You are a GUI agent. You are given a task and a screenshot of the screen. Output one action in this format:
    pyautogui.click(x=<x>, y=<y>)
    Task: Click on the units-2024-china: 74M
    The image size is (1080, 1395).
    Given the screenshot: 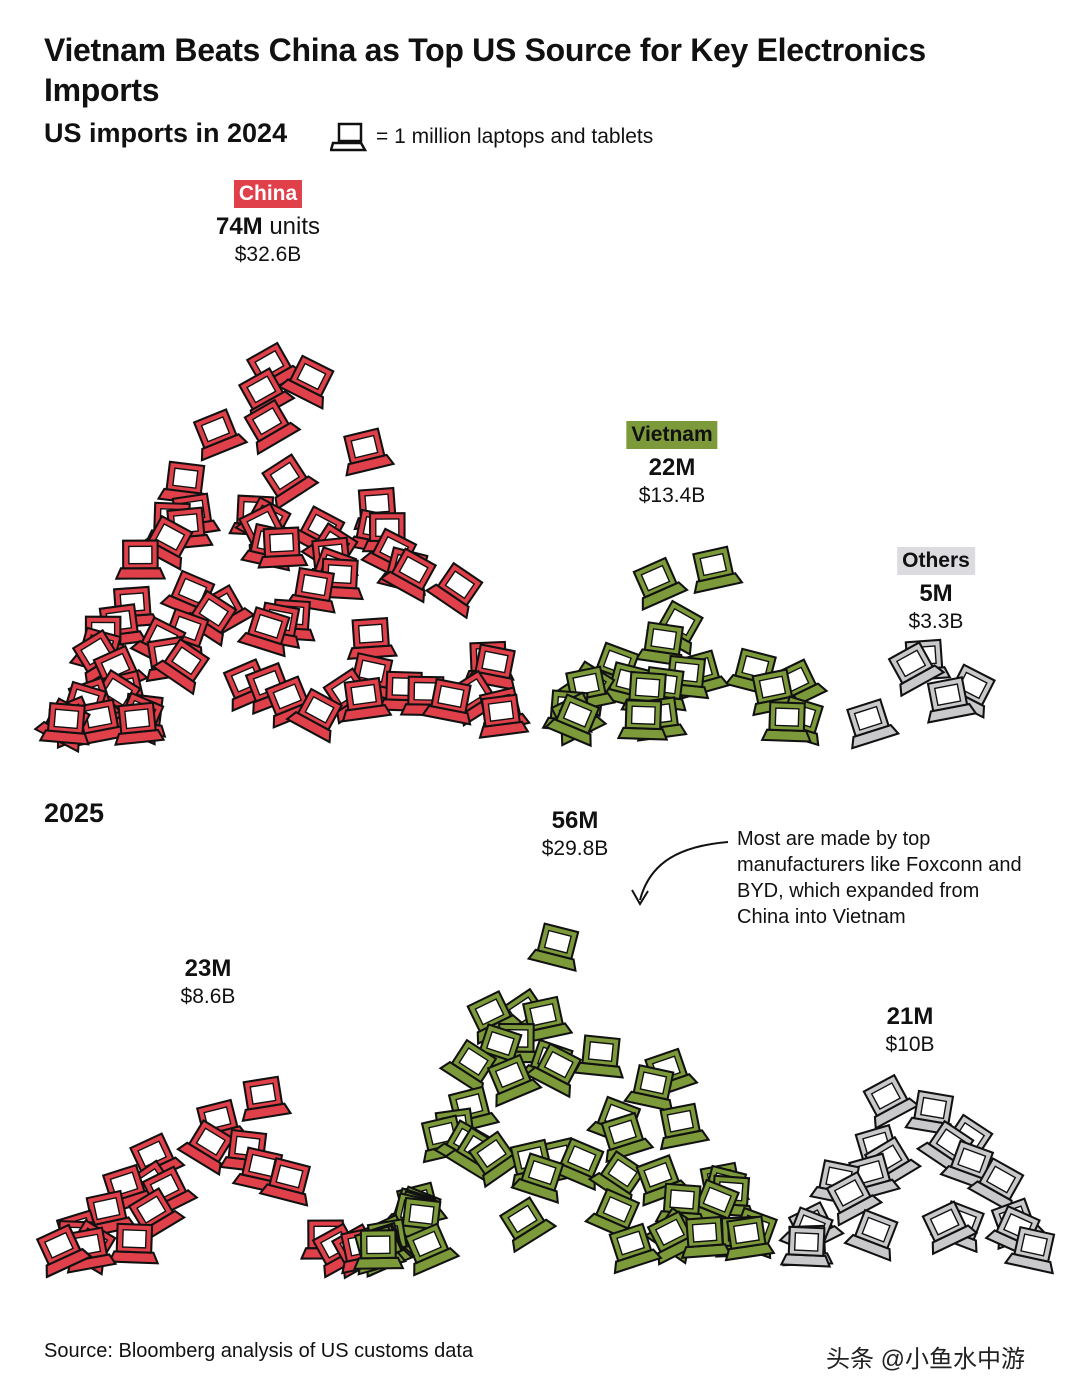 What is the action you would take?
    pyautogui.click(x=239, y=226)
    